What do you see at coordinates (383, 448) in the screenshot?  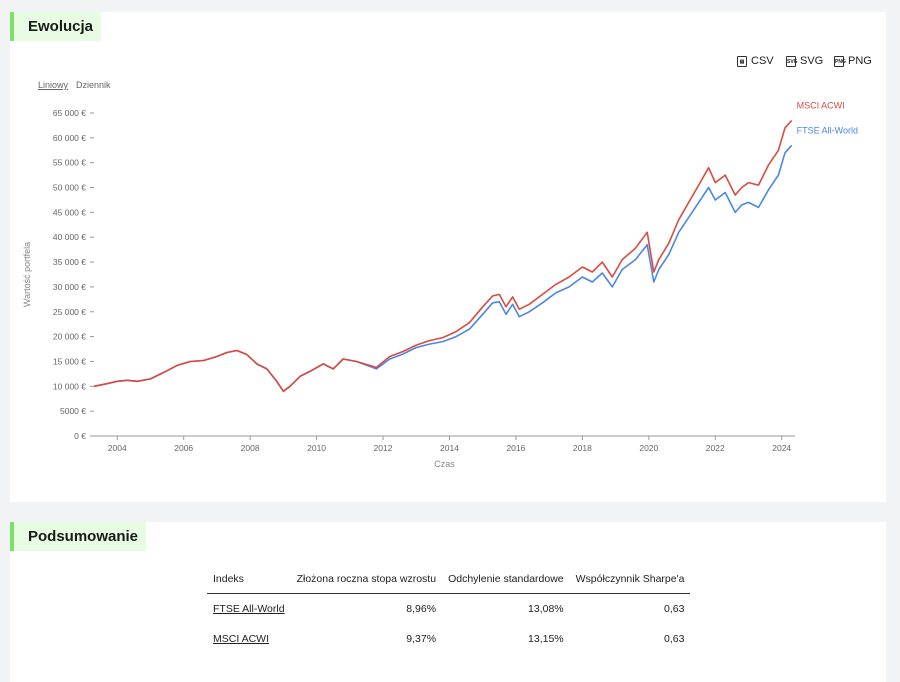 I see `x-tick-label: 2012` at bounding box center [383, 448].